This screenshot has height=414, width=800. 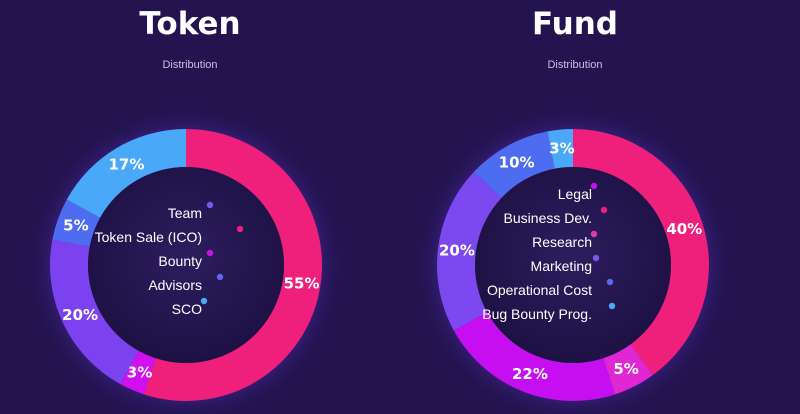 What do you see at coordinates (190, 24) in the screenshot?
I see `token-title: Token` at bounding box center [190, 24].